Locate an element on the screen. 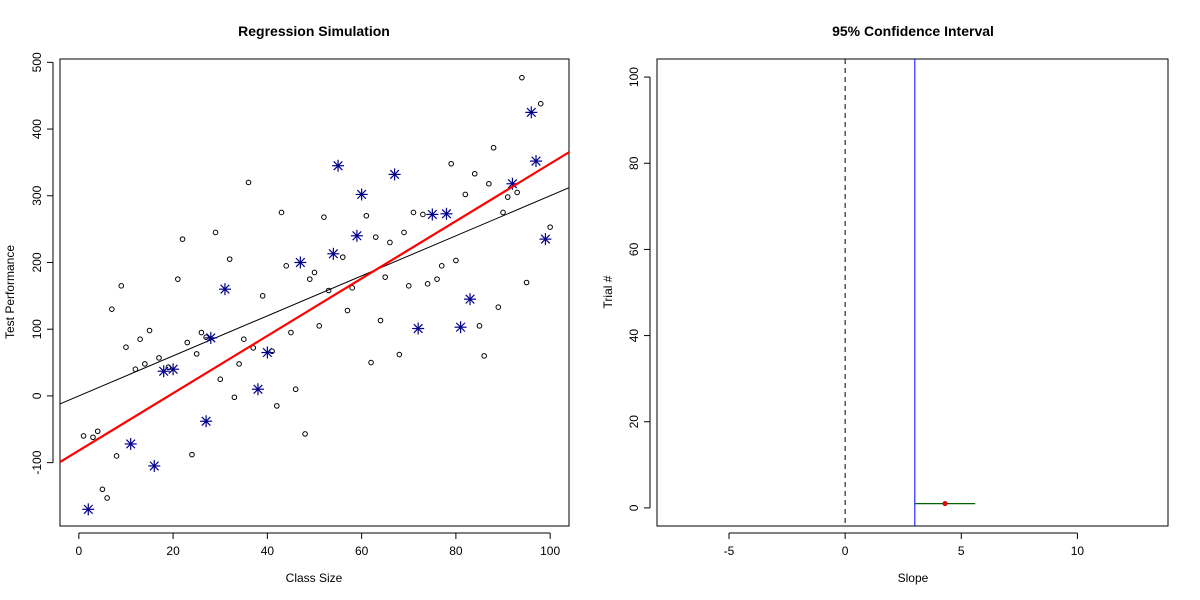 This screenshot has height=600, width=1200. confidence-y-tick-label: 20 is located at coordinates (634, 422).